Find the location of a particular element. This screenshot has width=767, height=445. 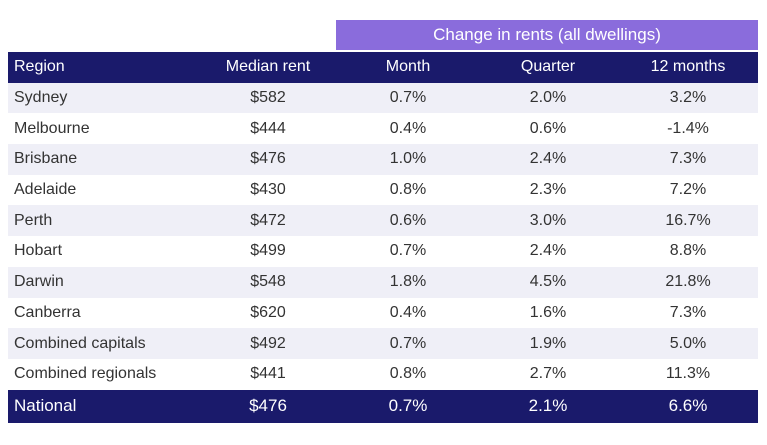

annual-change-cell: 11.3% is located at coordinates (688, 374).